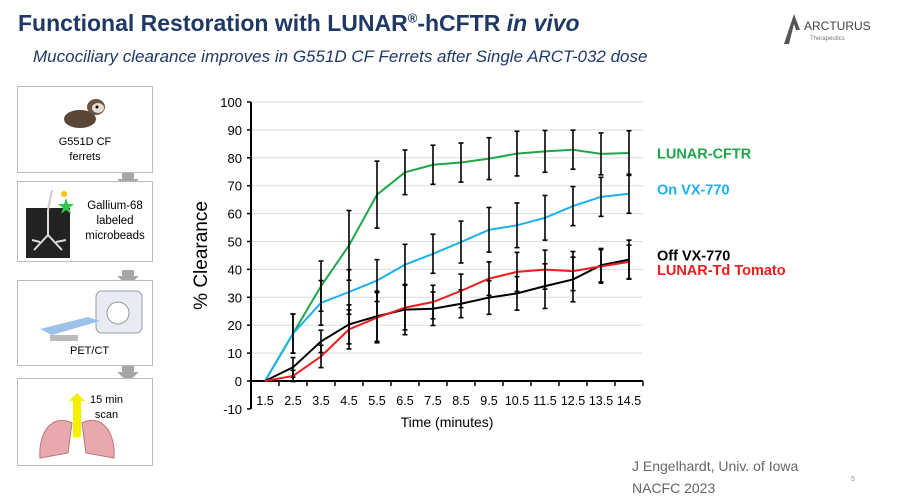  Describe the element at coordinates (90, 351) in the screenshot. I see `step-label: PET/CT` at that location.